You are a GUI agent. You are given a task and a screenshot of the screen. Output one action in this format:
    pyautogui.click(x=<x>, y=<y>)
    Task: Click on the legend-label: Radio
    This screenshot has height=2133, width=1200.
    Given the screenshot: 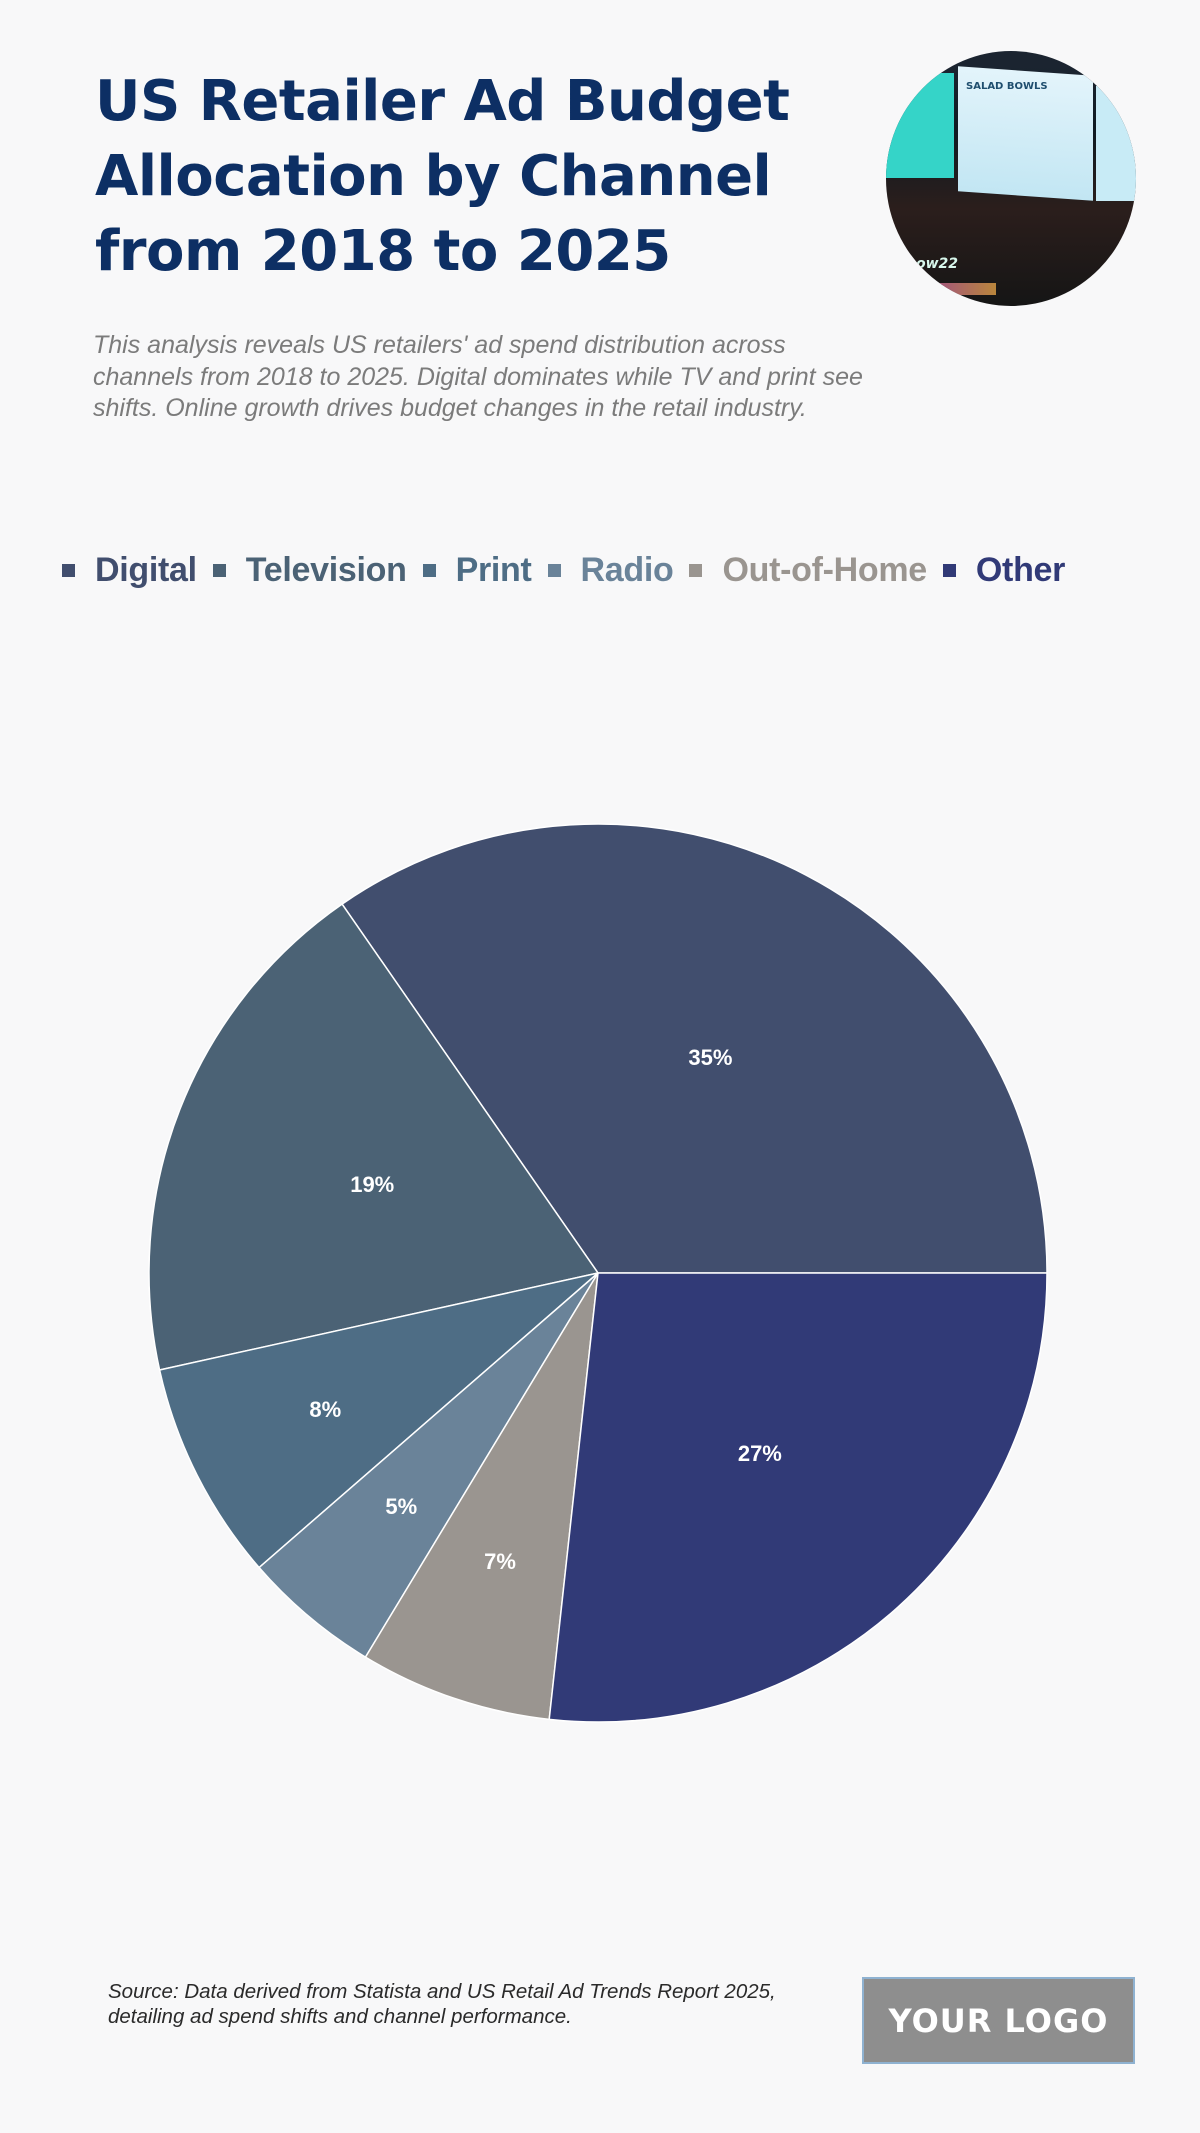 What is the action you would take?
    pyautogui.click(x=627, y=569)
    